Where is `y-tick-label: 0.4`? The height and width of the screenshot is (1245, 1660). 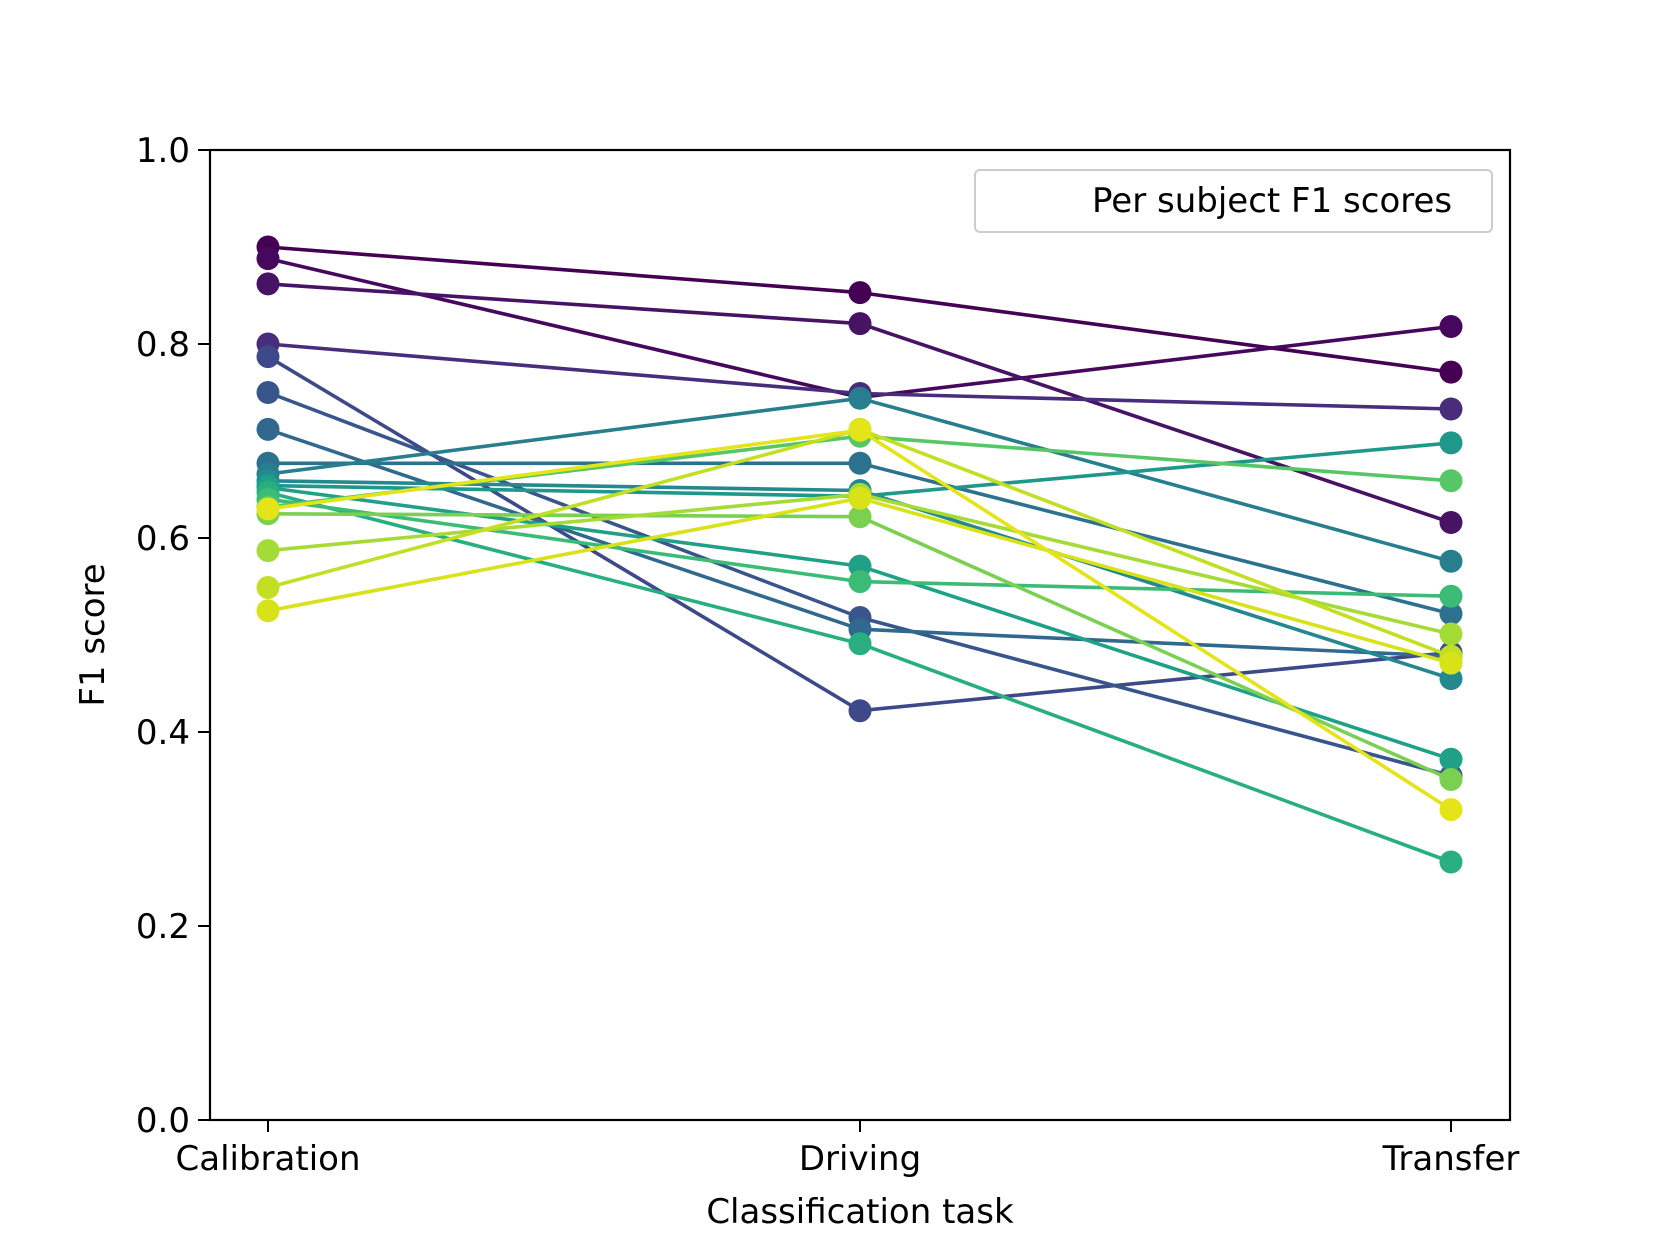
y-tick-label: 0.4 is located at coordinates (163, 733).